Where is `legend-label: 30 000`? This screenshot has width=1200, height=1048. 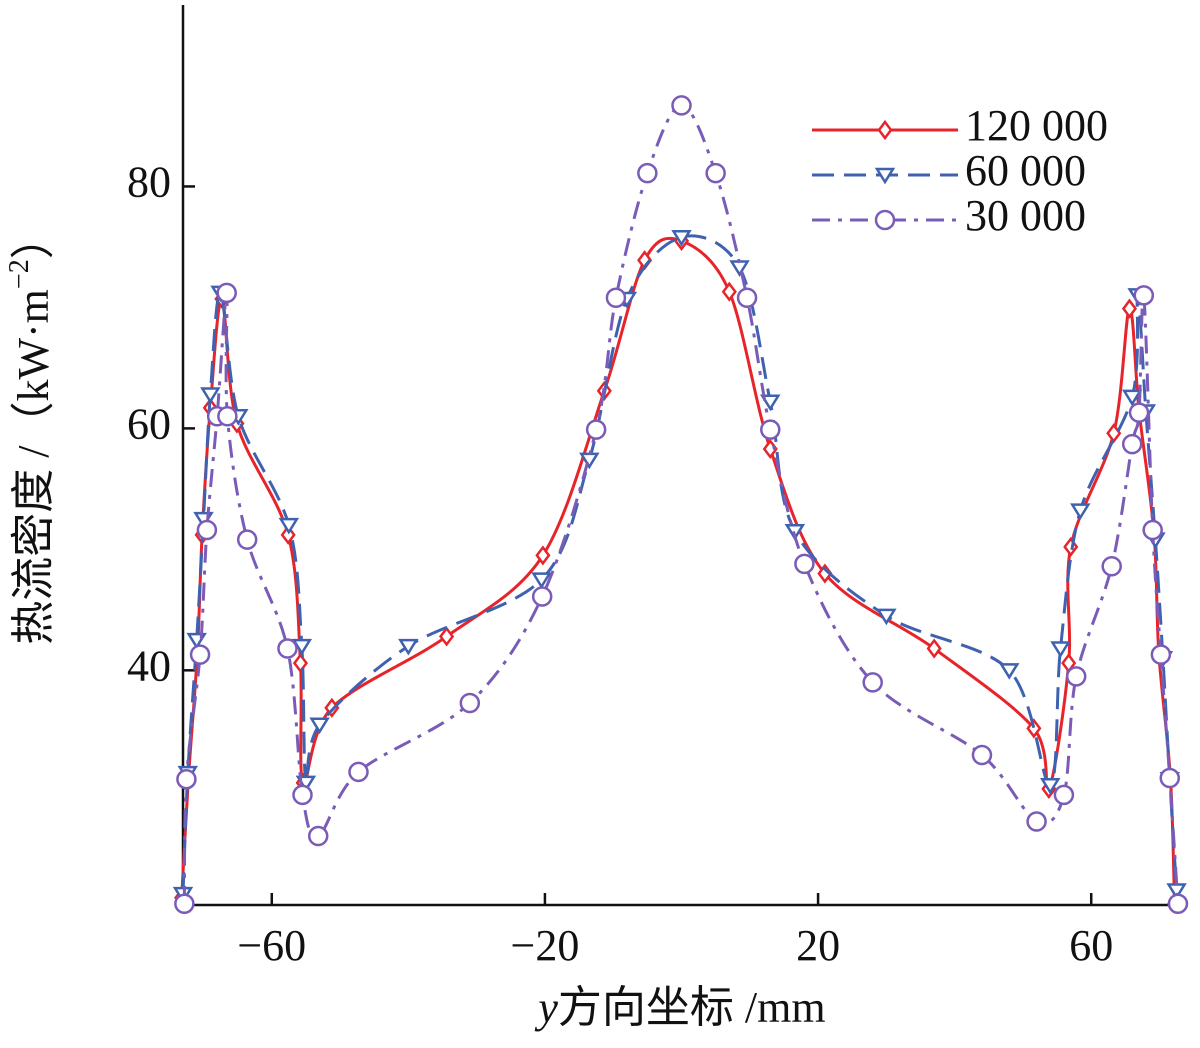 legend-label: 30 000 is located at coordinates (1025, 215).